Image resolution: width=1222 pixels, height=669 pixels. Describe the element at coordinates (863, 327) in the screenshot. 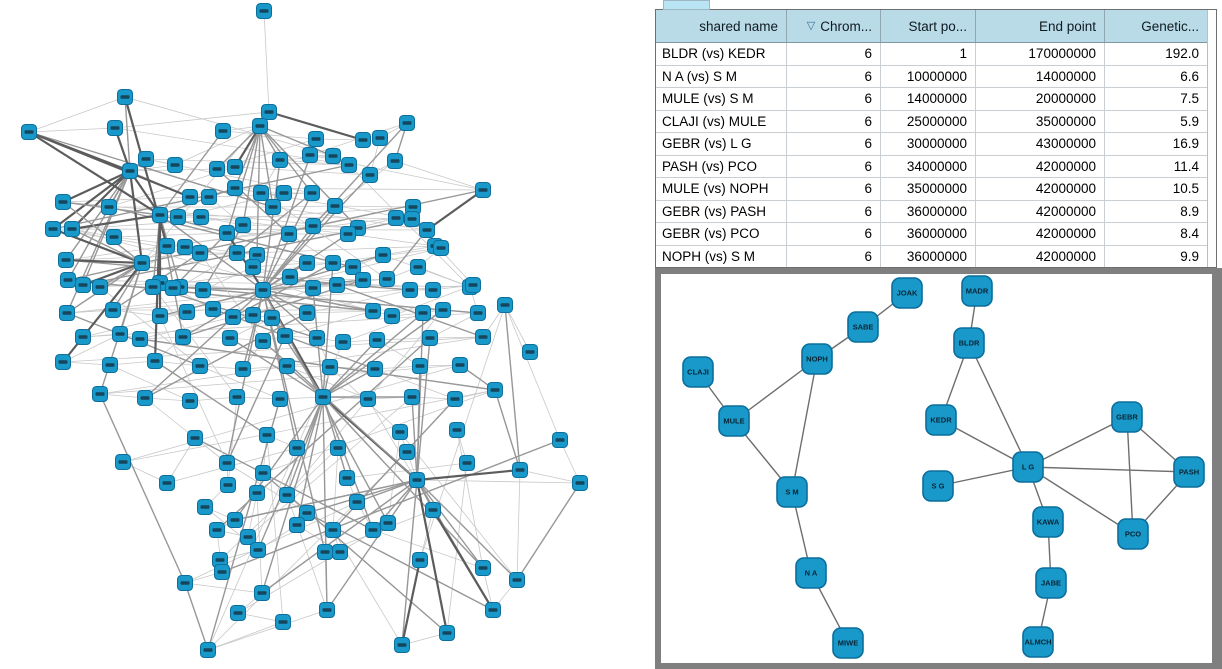

I see `network-node-sabe: SABE` at that location.